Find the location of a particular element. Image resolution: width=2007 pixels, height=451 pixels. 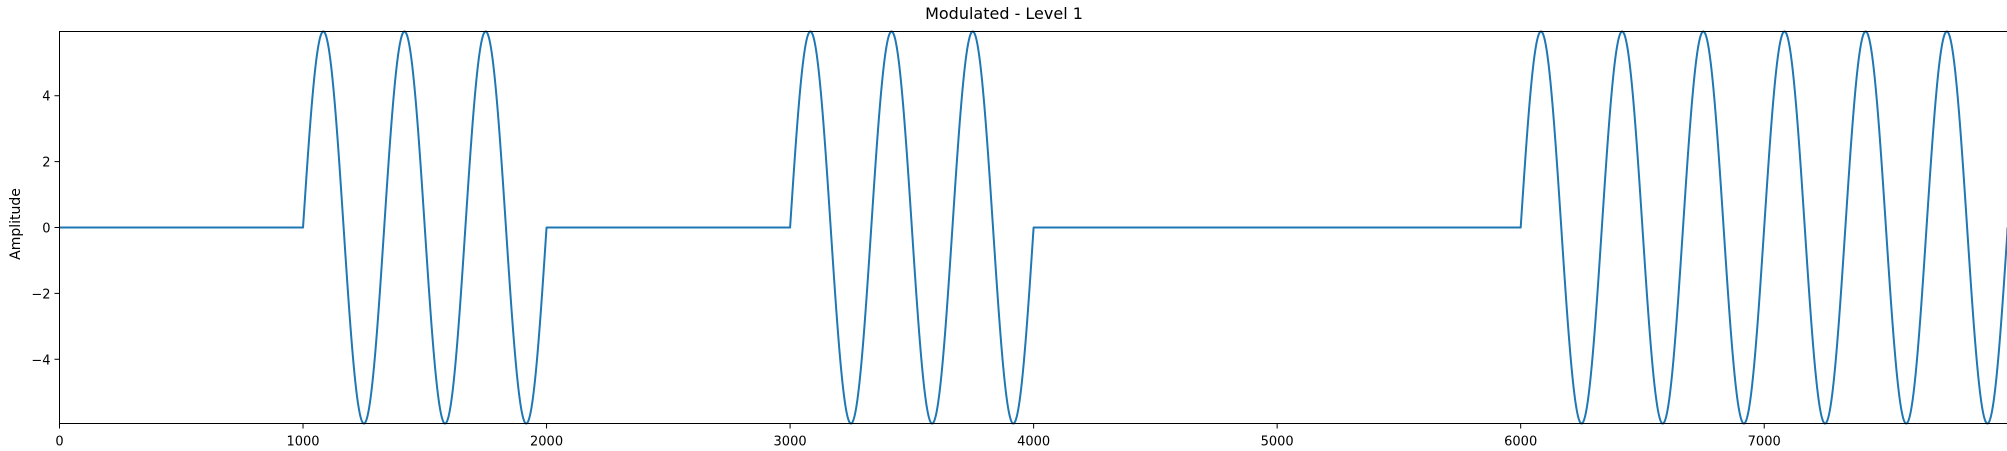

chart-title: Modulated - Level 1 is located at coordinates (1004, 13).